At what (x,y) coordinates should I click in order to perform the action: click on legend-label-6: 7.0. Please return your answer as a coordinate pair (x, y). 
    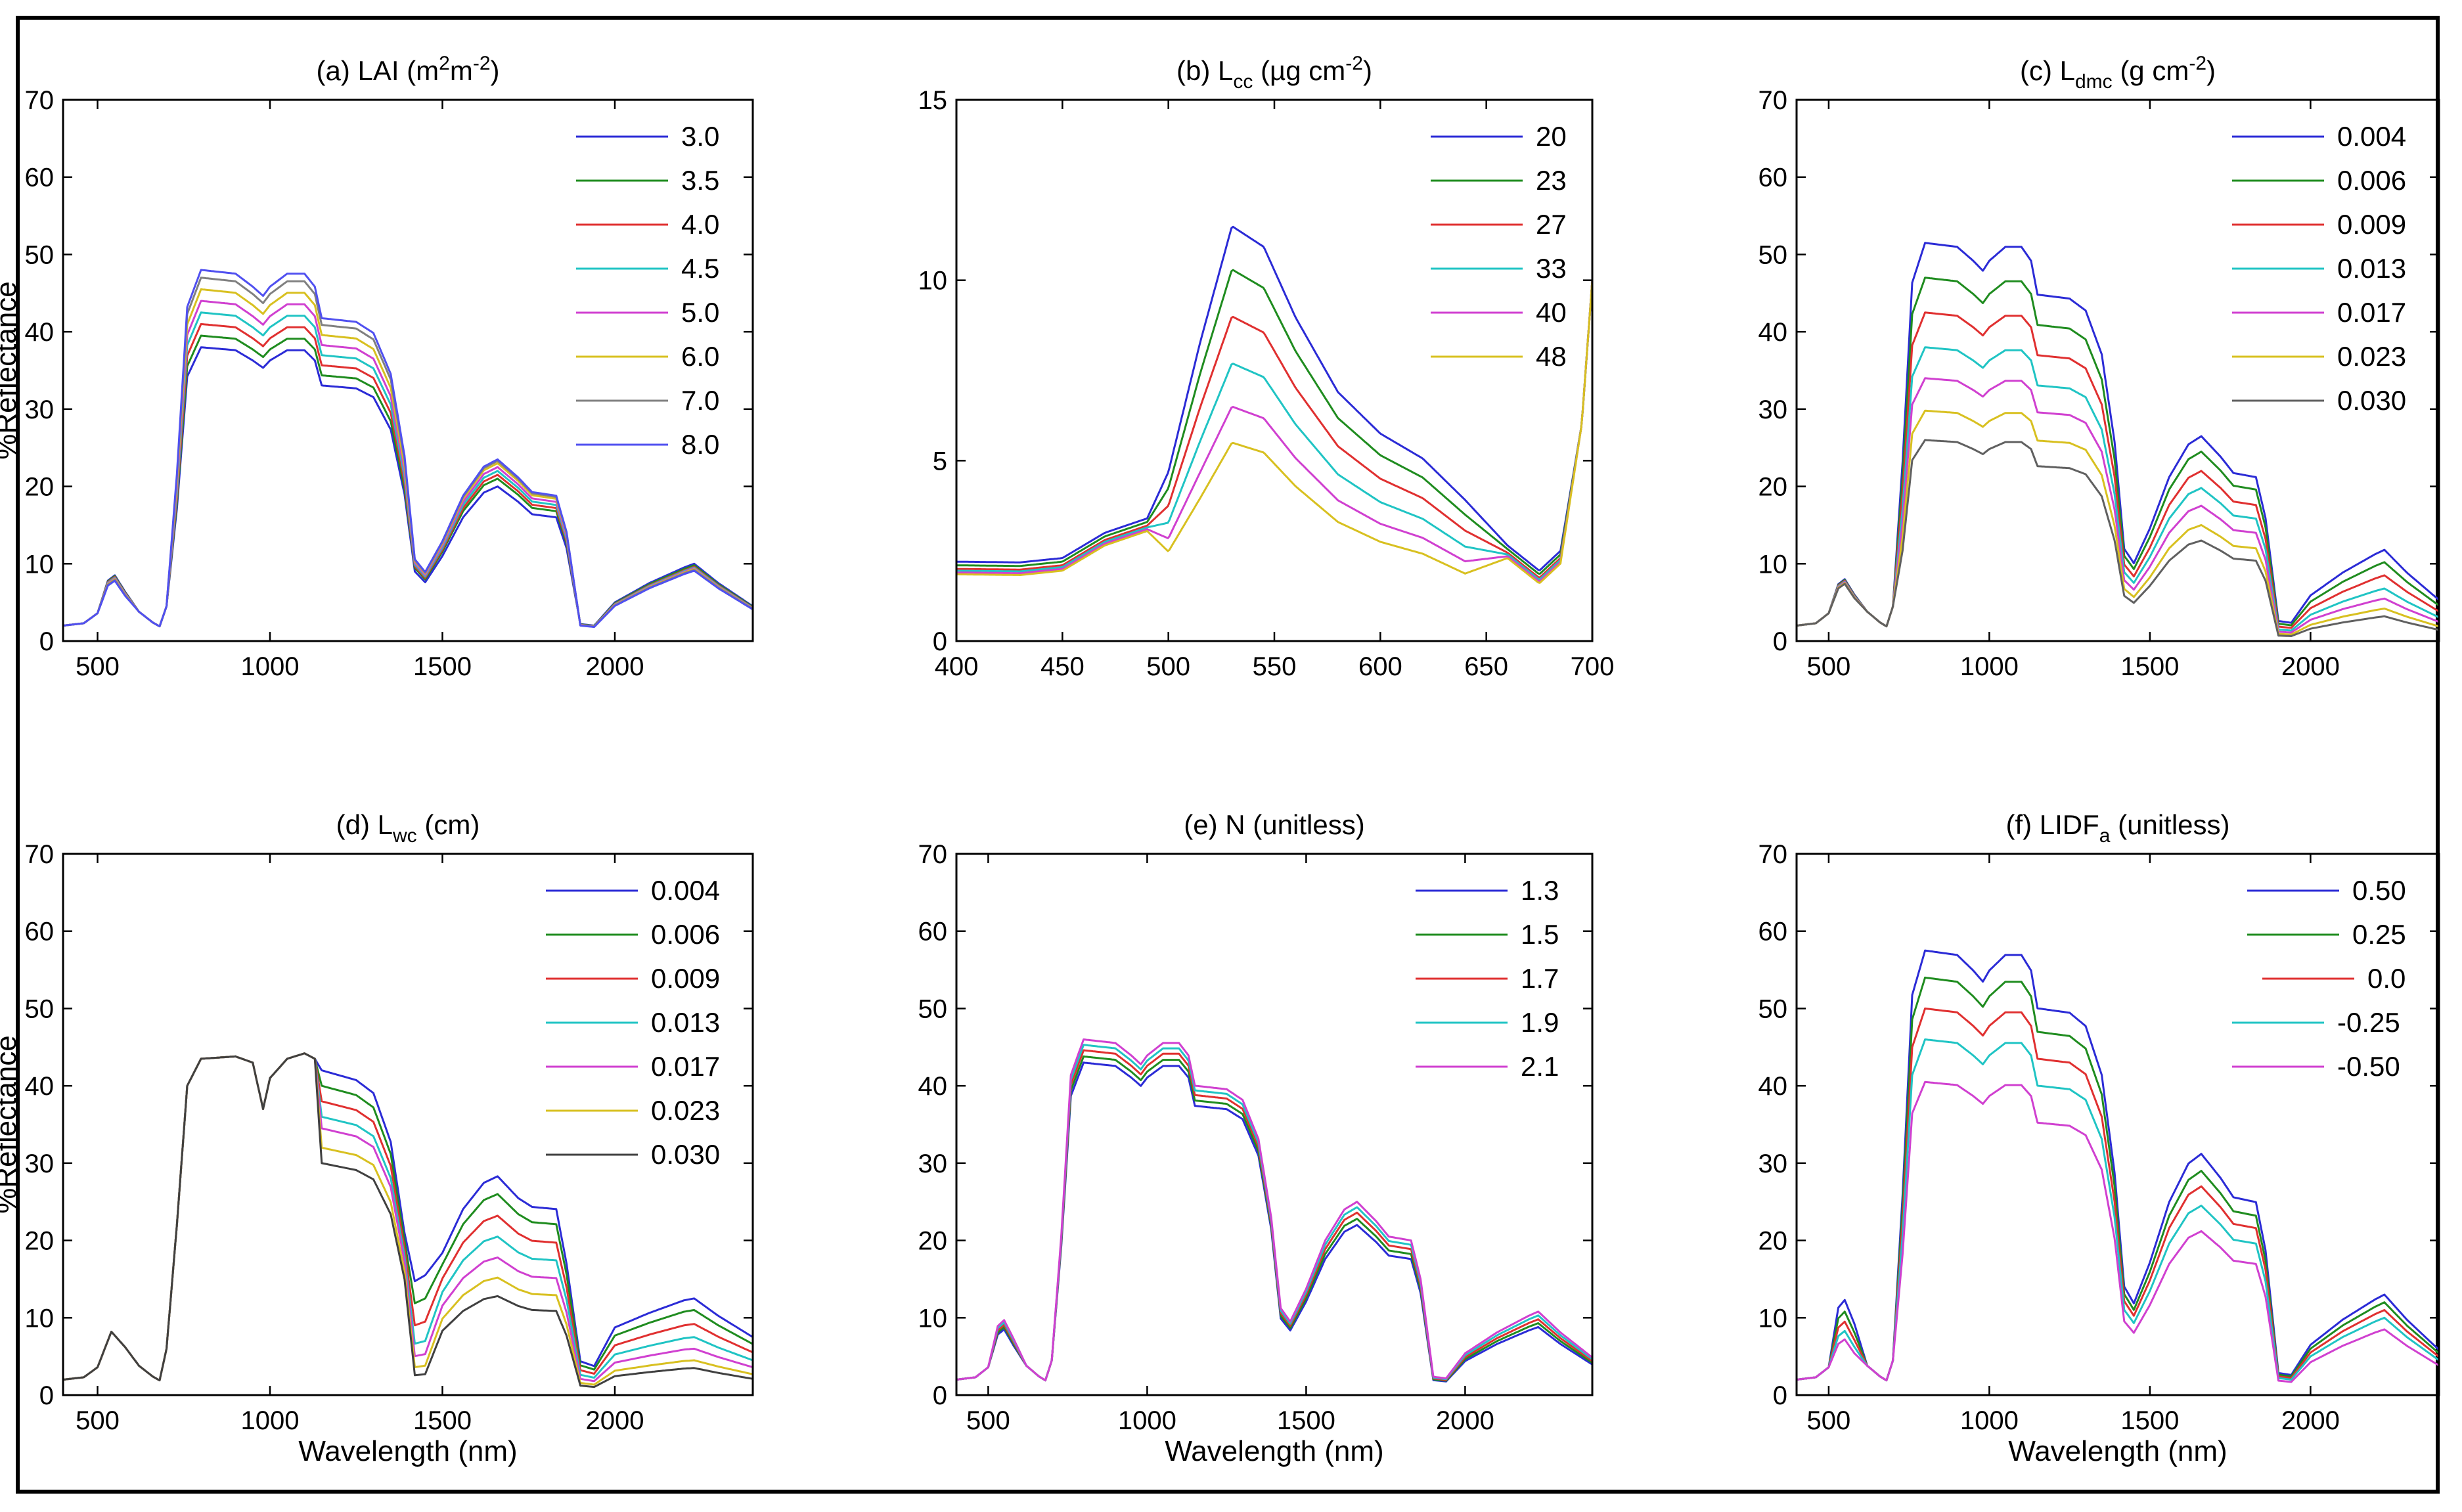
    Looking at the image, I should click on (700, 400).